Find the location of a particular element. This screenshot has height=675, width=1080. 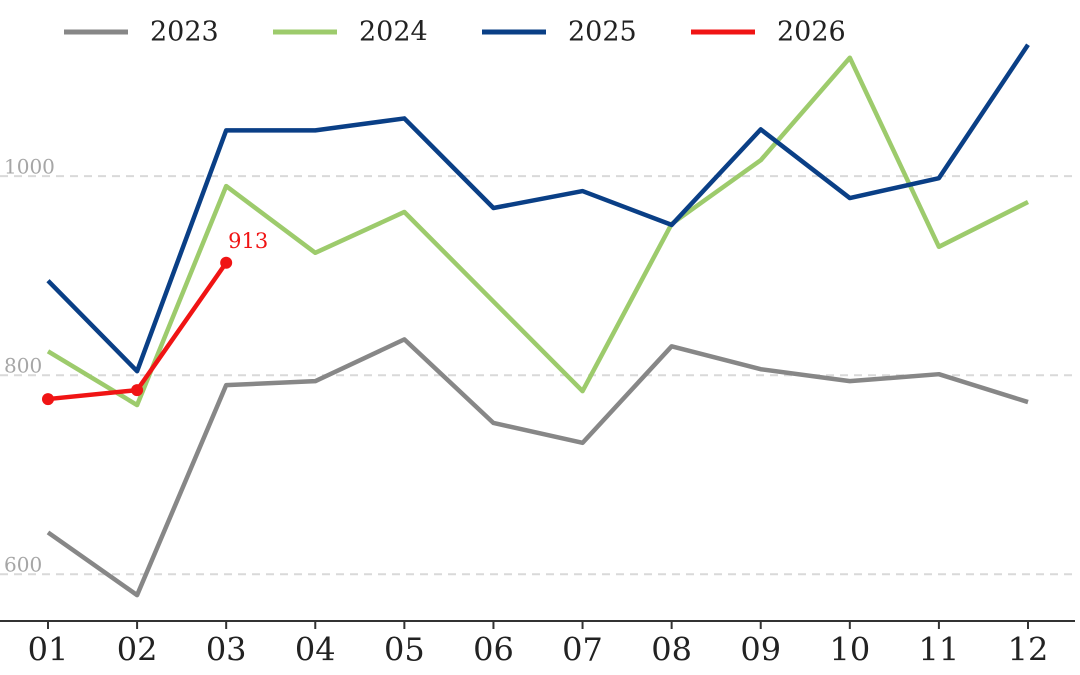

legend-label: 2024 is located at coordinates (393, 32).